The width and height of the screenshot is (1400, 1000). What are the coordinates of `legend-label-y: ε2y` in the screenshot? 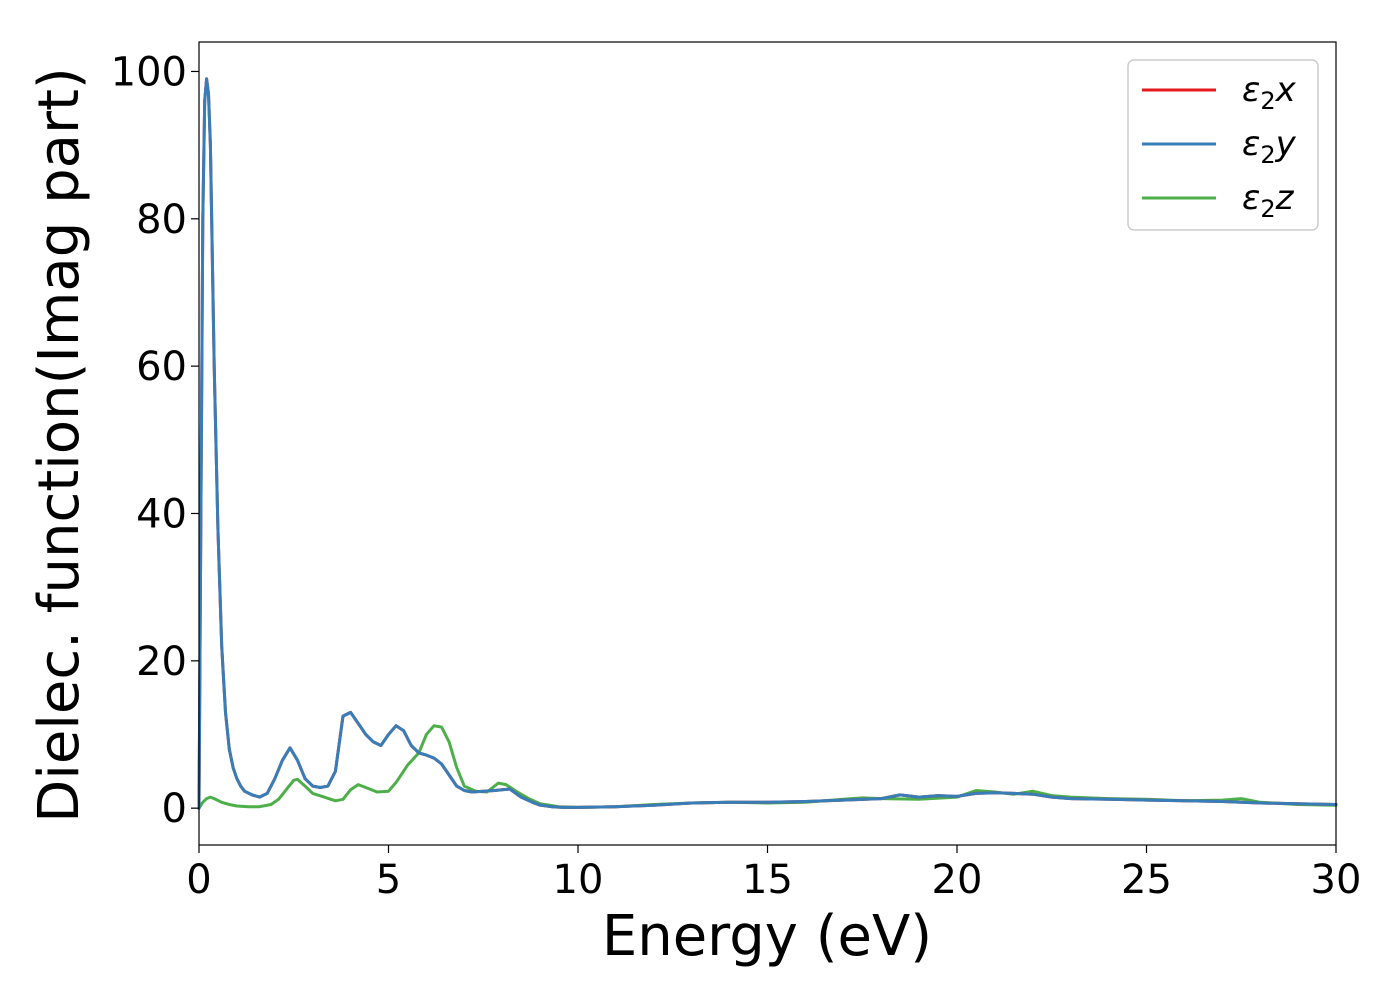 It's located at (1269, 146).